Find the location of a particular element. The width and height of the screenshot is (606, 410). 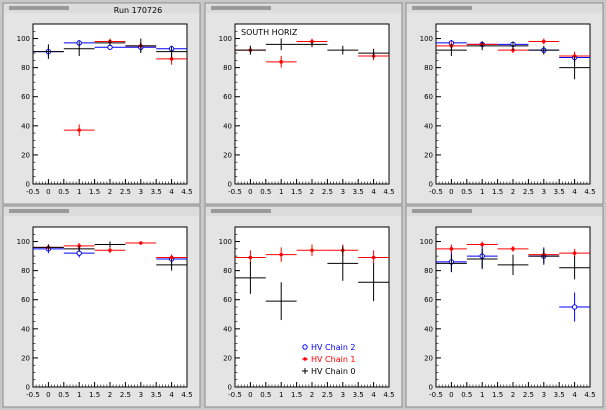

legend-label: HV Chain 2 is located at coordinates (333, 347).